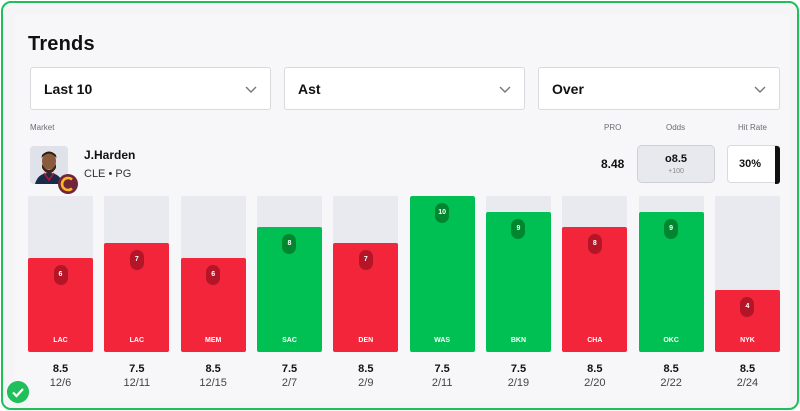  What do you see at coordinates (676, 127) in the screenshot?
I see `odds-header: Odds` at bounding box center [676, 127].